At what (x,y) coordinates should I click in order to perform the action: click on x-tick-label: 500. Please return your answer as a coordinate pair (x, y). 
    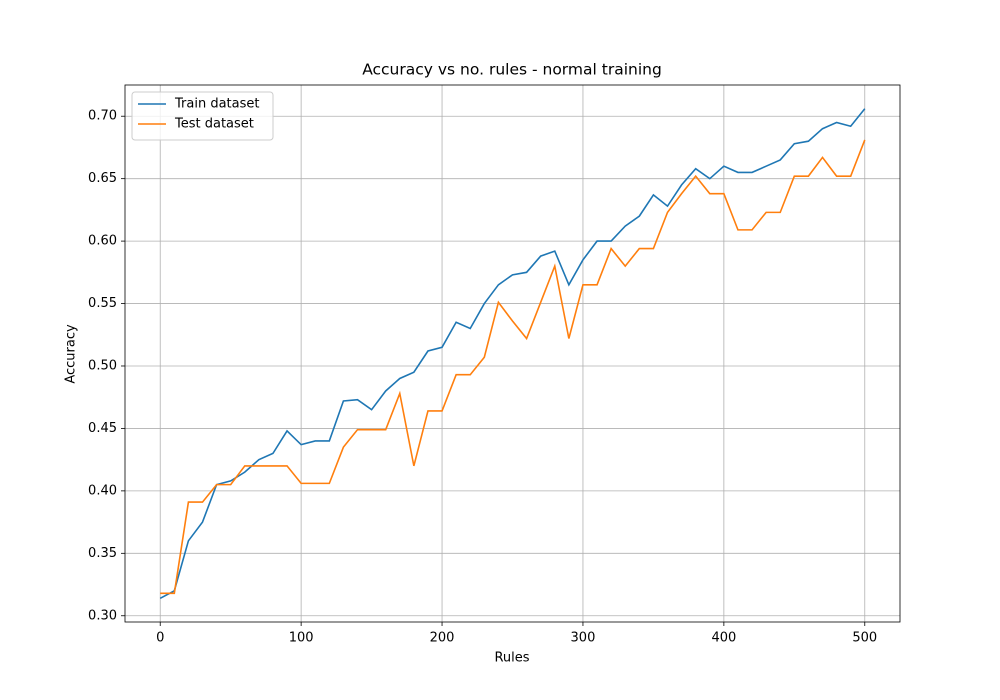
    Looking at the image, I should click on (864, 638).